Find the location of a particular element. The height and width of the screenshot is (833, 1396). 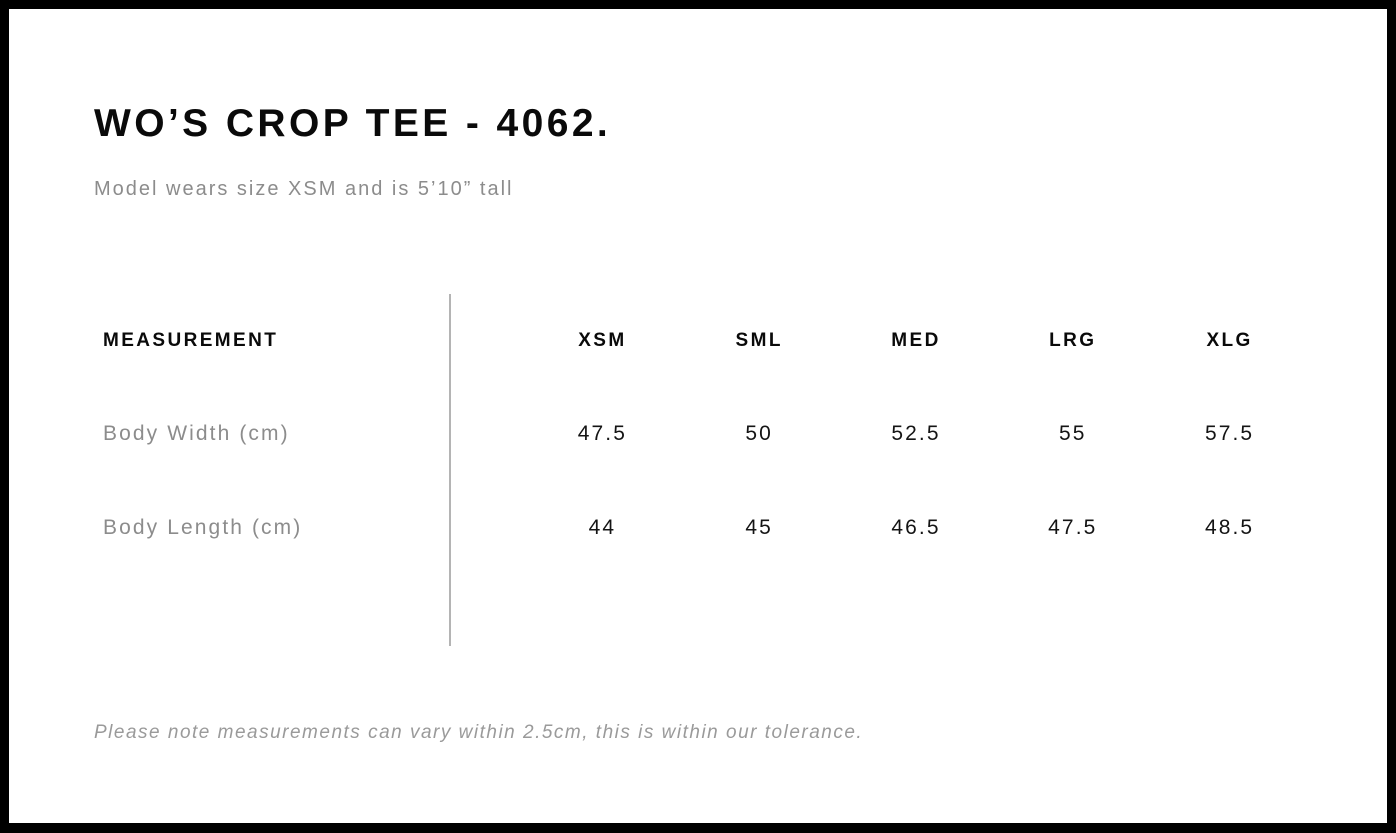

value-body-length-sml: 45 is located at coordinates (759, 527).